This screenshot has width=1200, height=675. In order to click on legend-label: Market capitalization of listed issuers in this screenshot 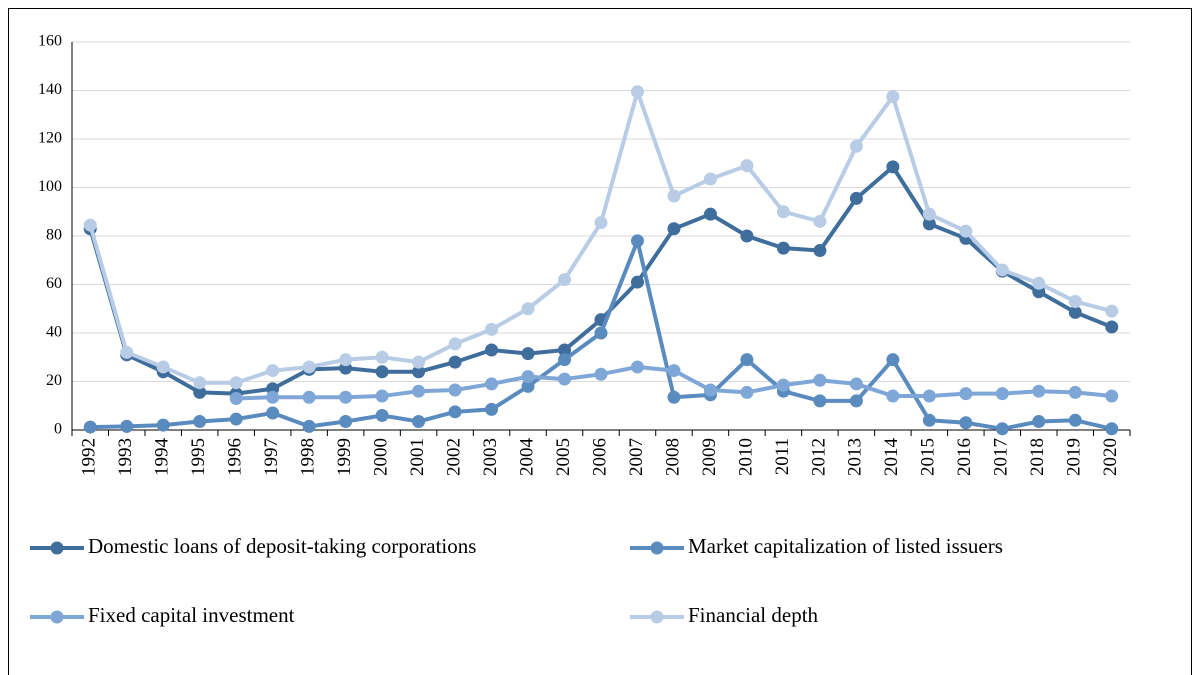, I will do `click(845, 546)`.